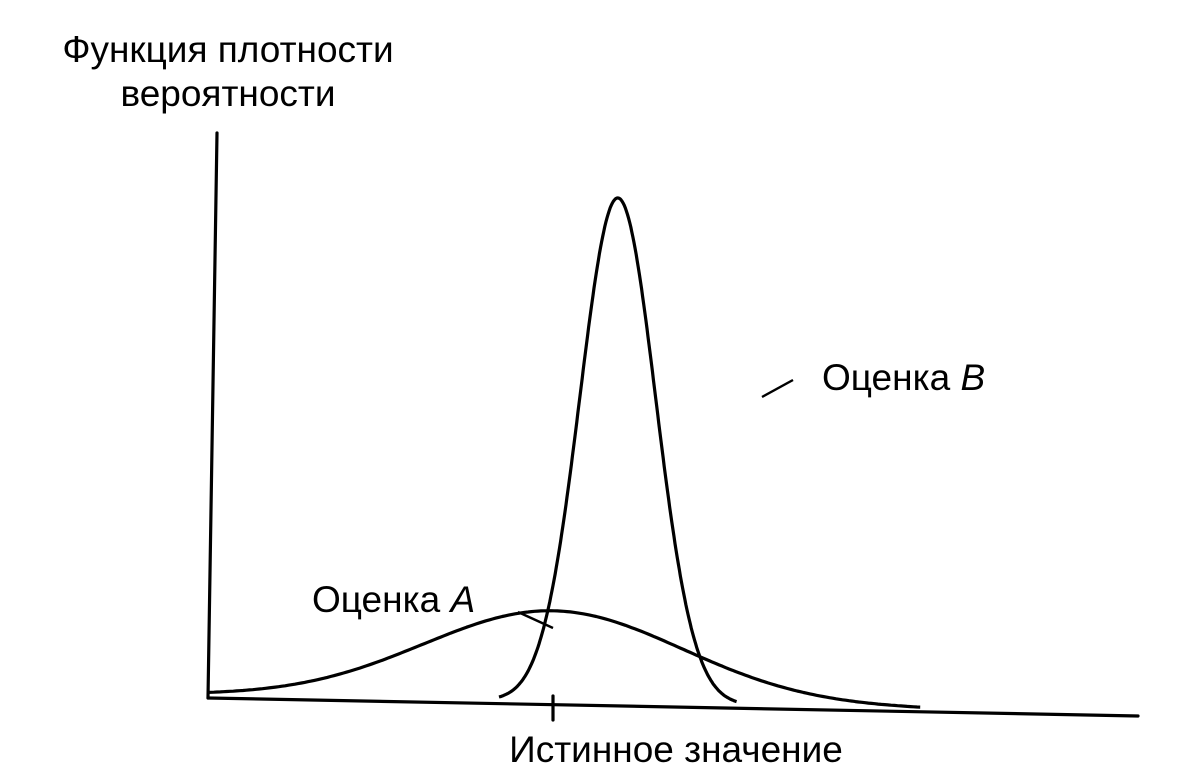 The height and width of the screenshot is (780, 1200). What do you see at coordinates (777, 388) in the screenshot?
I see `leader-line-estimate-b` at bounding box center [777, 388].